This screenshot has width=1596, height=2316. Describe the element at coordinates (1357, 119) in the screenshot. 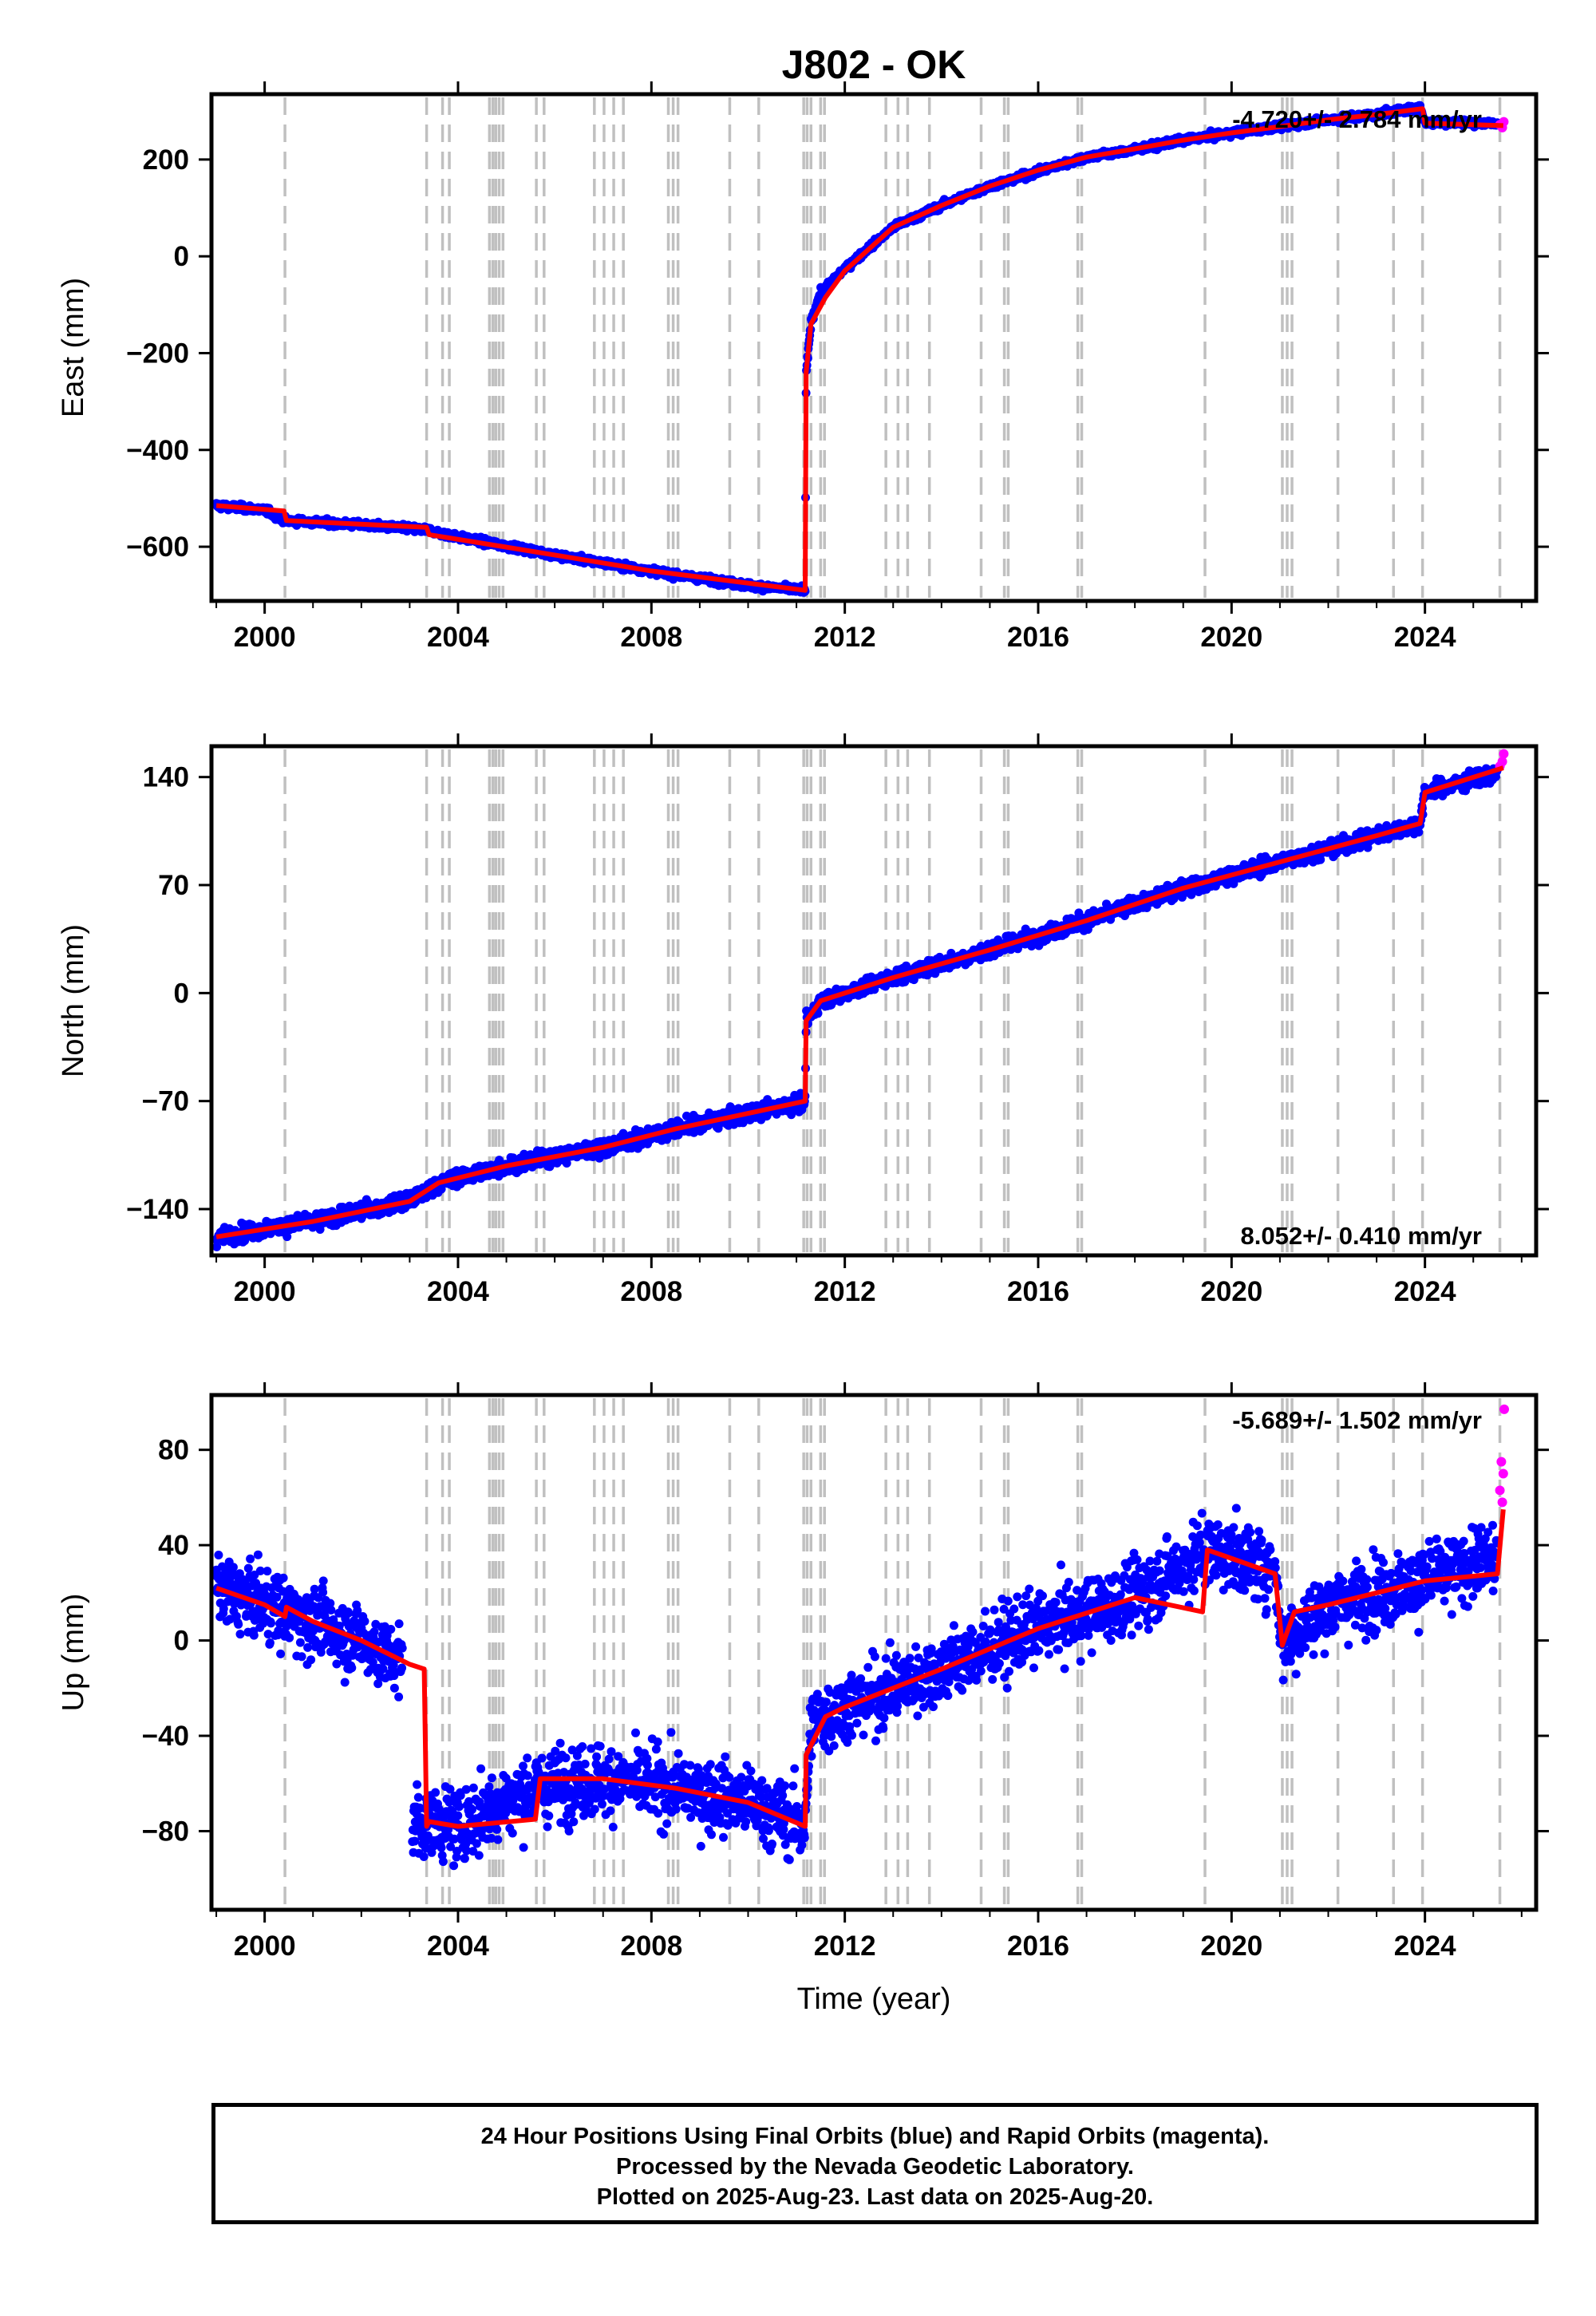

I see `rate-label: -4.720+/- 2.784 mm/yr` at that location.